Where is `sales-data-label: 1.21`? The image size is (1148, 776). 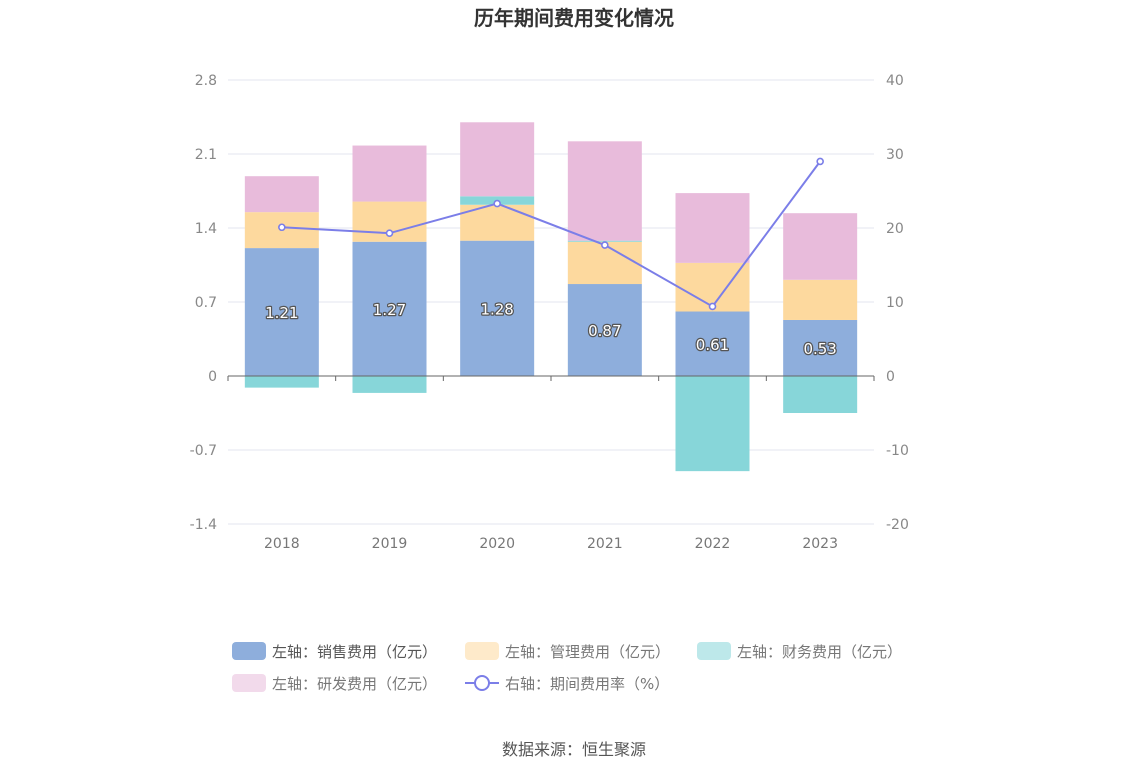 sales-data-label: 1.21 is located at coordinates (281, 313).